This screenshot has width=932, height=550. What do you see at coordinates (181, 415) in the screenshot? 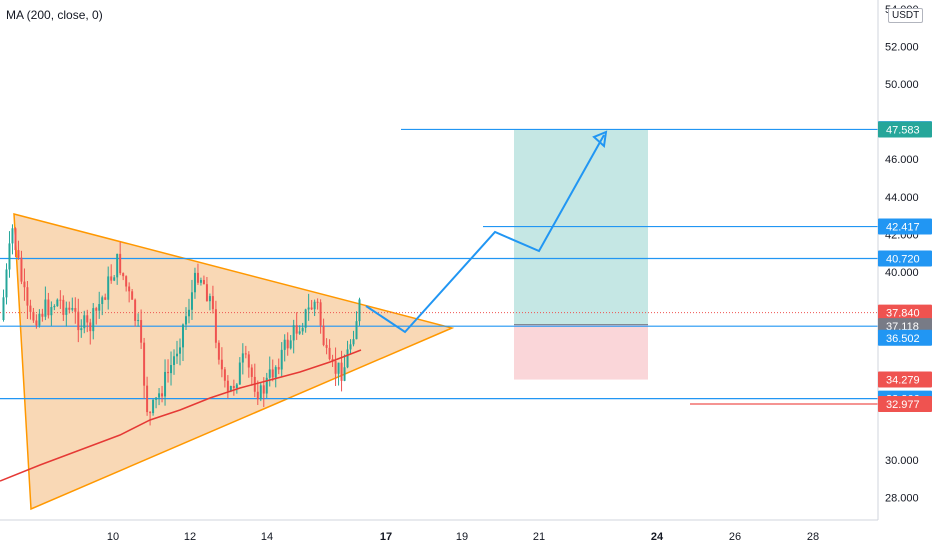
I see `moving-average` at bounding box center [181, 415].